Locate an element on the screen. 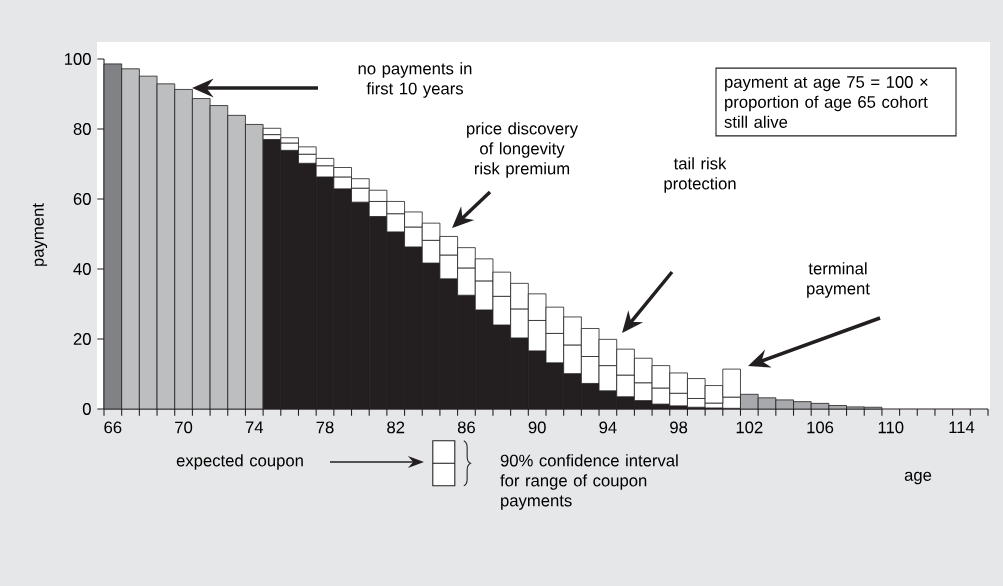 The height and width of the screenshot is (586, 1003). y-tick-label: 20 is located at coordinates (82, 339).